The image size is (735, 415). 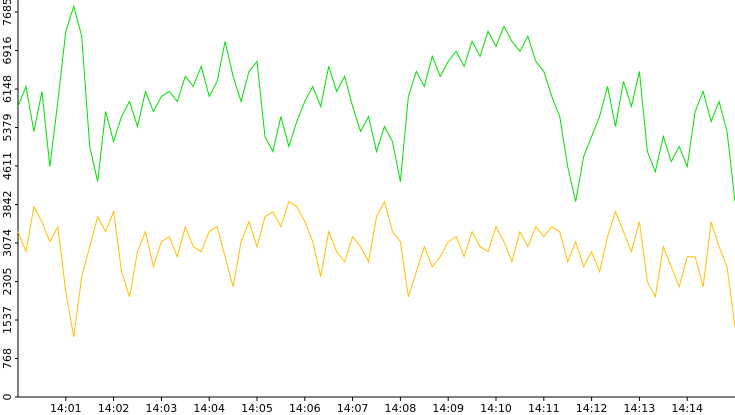 I want to click on x-tick-label: 14:12, so click(x=592, y=408).